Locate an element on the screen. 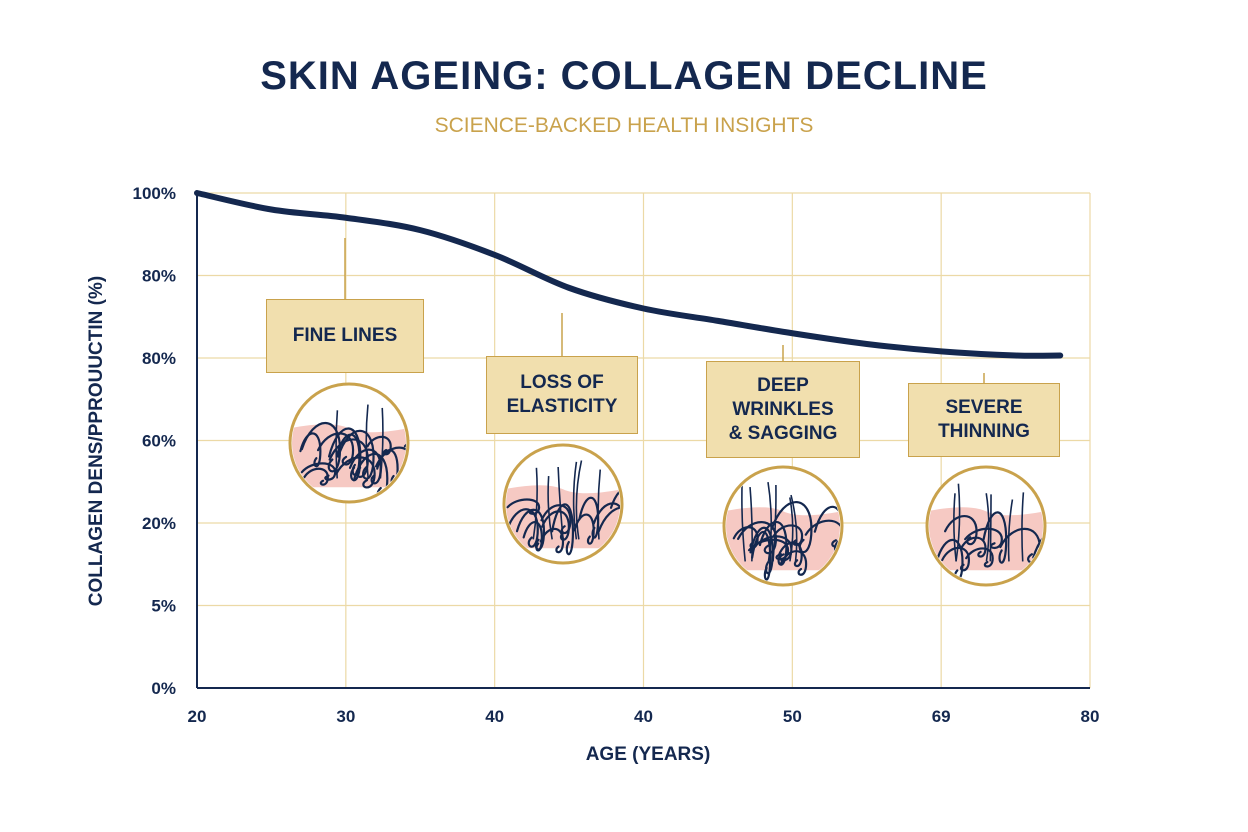 Image resolution: width=1248 pixels, height=832 pixels. collagen-series-line is located at coordinates (629, 274).